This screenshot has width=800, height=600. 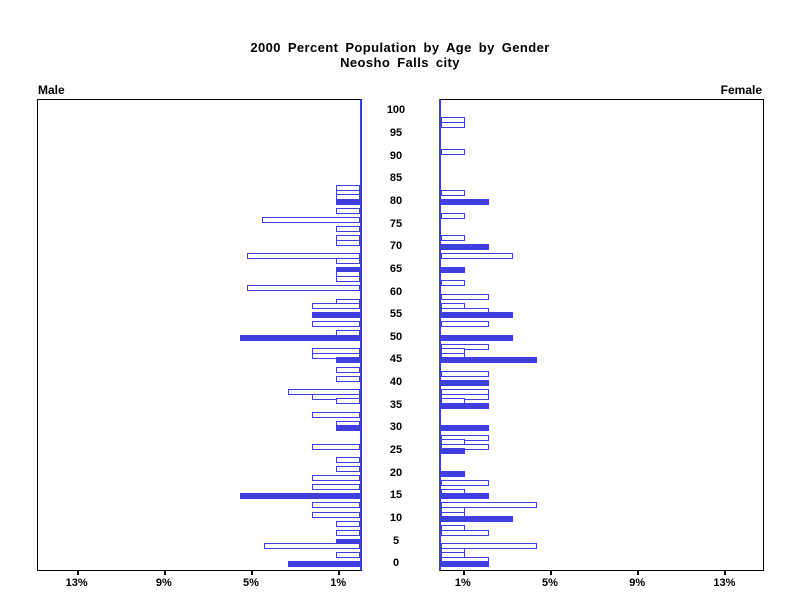 I want to click on age-tick-label-40: 40, so click(x=396, y=382).